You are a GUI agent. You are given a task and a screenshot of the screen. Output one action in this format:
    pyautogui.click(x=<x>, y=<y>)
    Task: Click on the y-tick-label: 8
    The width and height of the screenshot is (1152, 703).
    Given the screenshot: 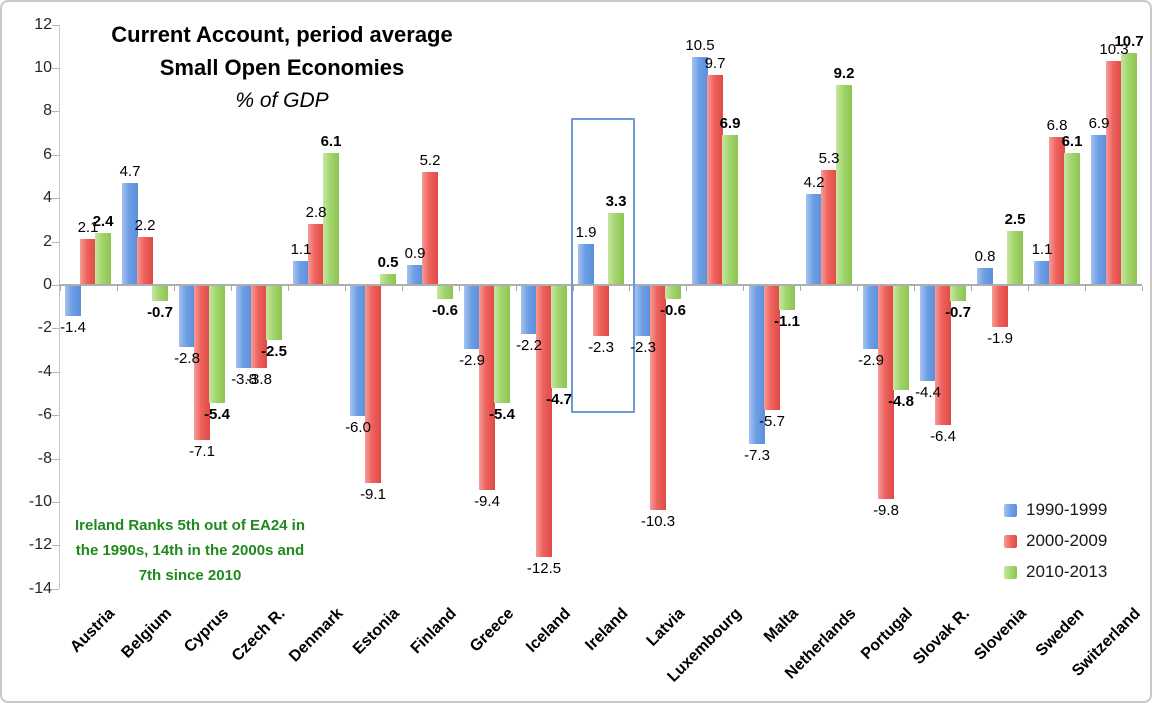 What is the action you would take?
    pyautogui.click(x=47, y=110)
    